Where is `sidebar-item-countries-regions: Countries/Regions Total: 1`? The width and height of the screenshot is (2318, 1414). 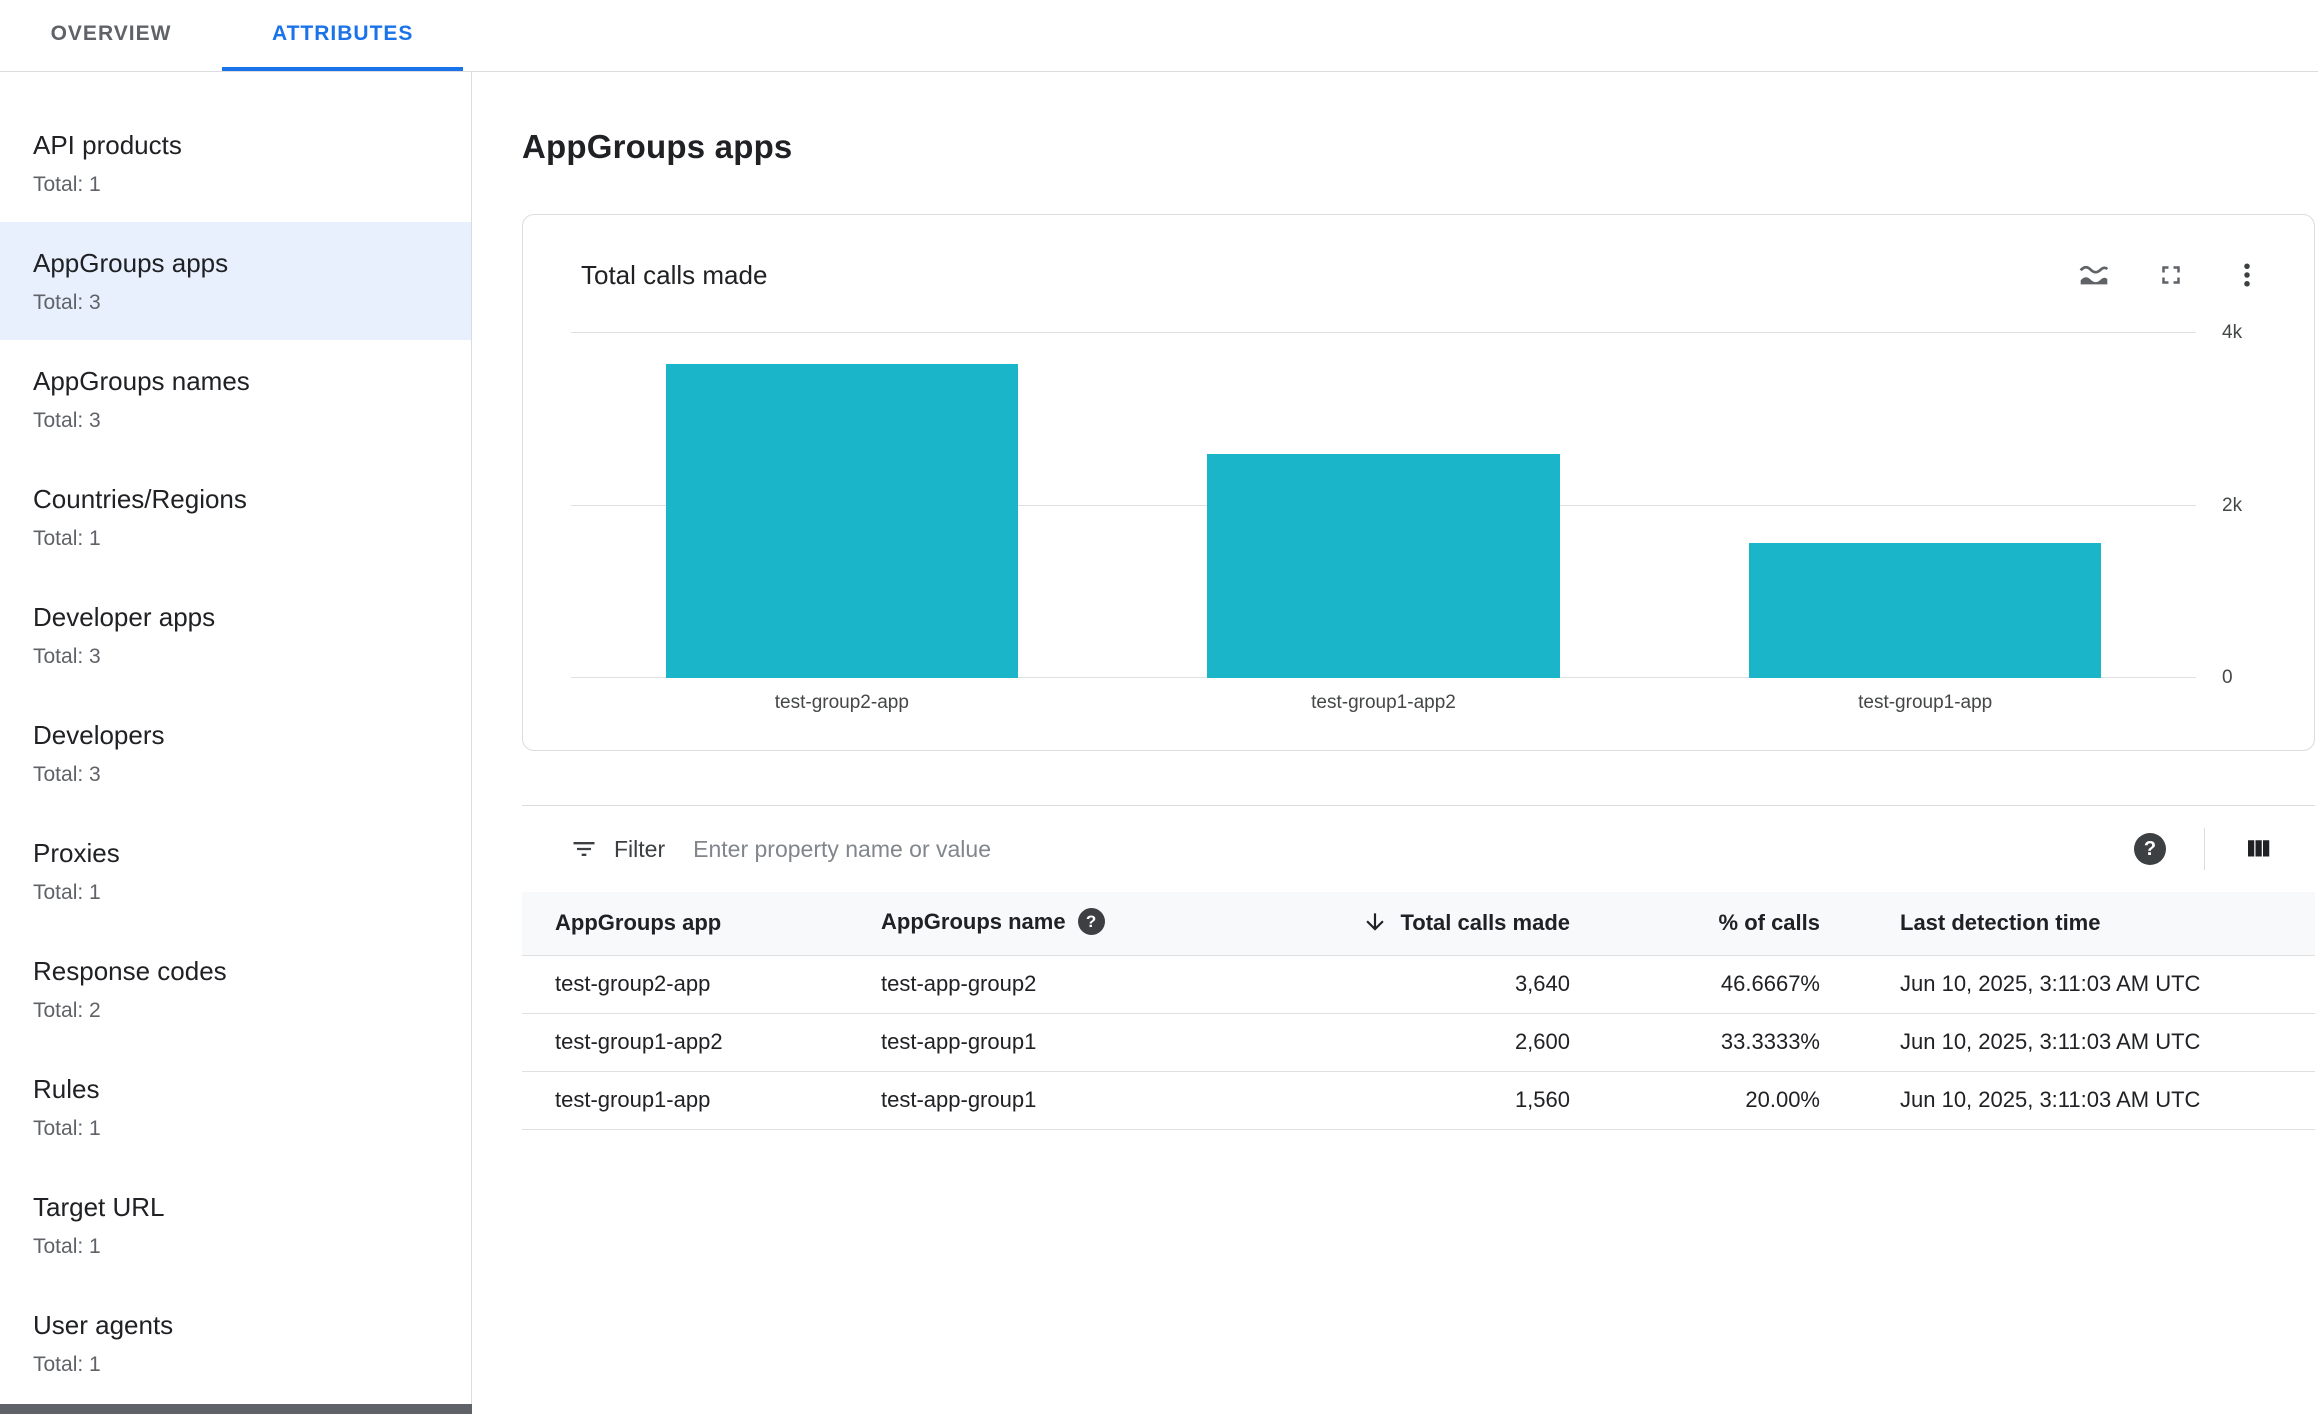 sidebar-item-countries-regions: Countries/Regions Total: 1 is located at coordinates (235, 517).